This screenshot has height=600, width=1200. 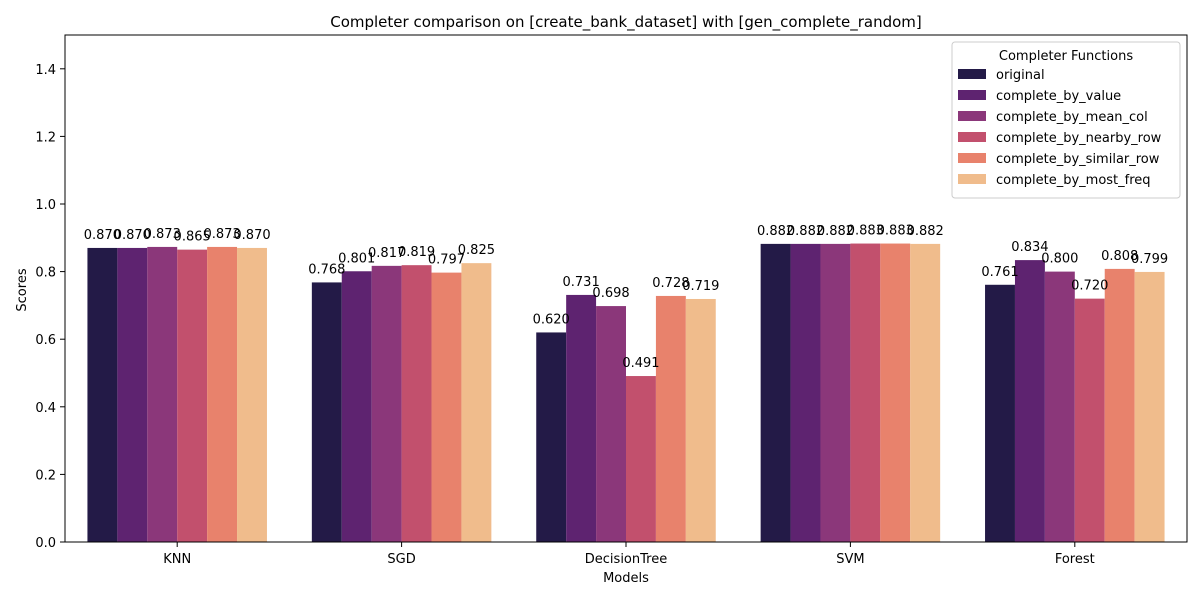 What do you see at coordinates (45, 408) in the screenshot?
I see `y-tick-label: 0.4` at bounding box center [45, 408].